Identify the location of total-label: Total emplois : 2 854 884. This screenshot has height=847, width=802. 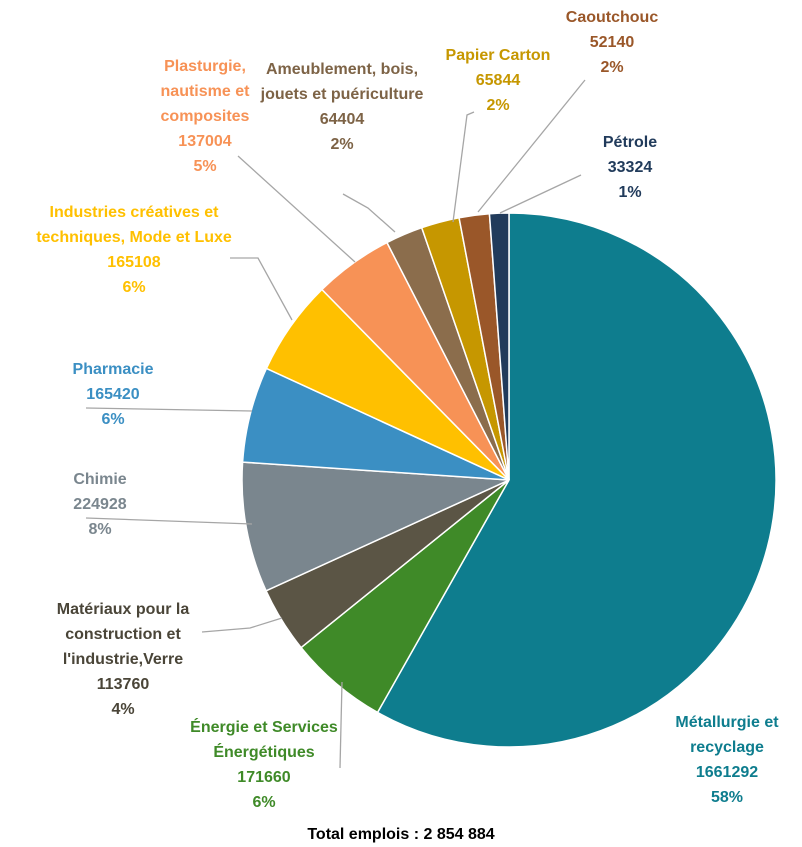
(401, 834).